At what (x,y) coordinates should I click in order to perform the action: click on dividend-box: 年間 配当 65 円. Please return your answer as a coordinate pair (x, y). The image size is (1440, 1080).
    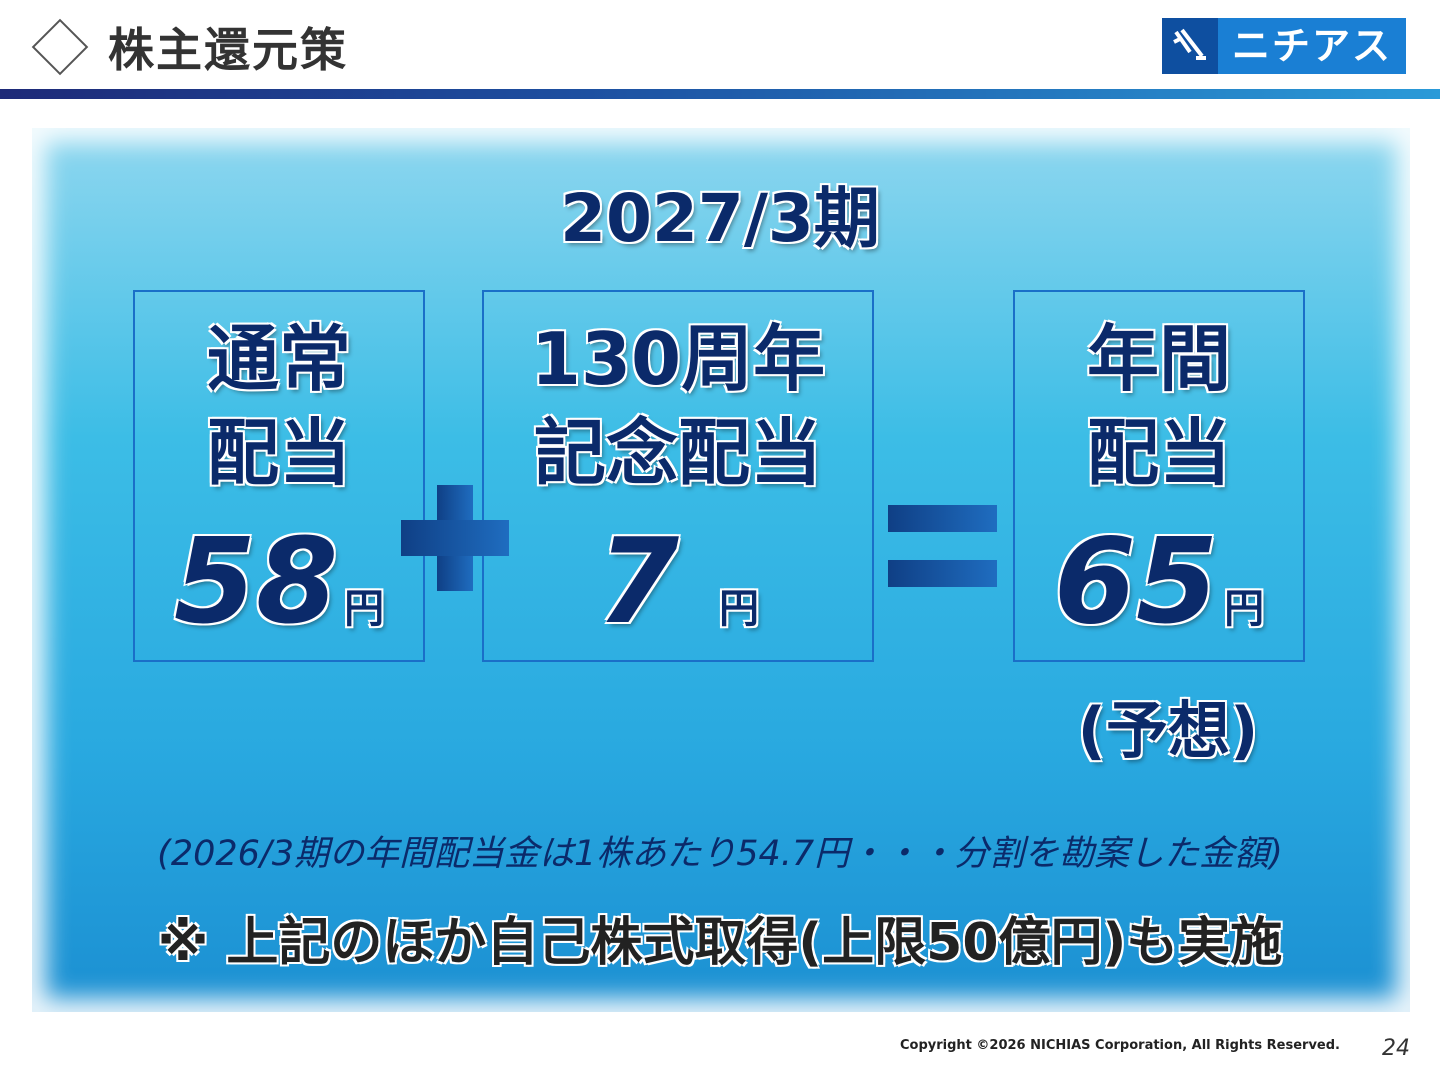
    Looking at the image, I should click on (1159, 476).